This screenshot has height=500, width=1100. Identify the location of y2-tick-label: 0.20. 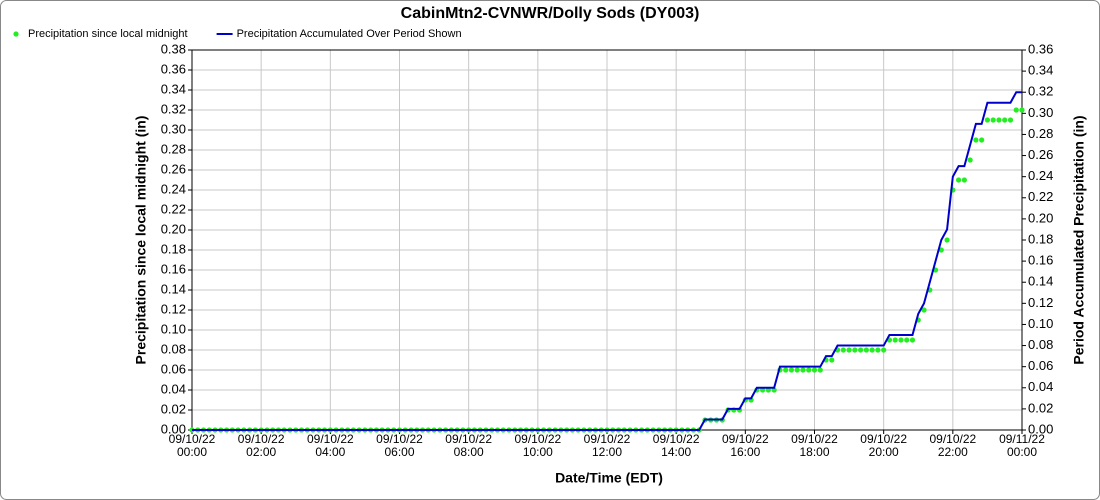
(1040, 217).